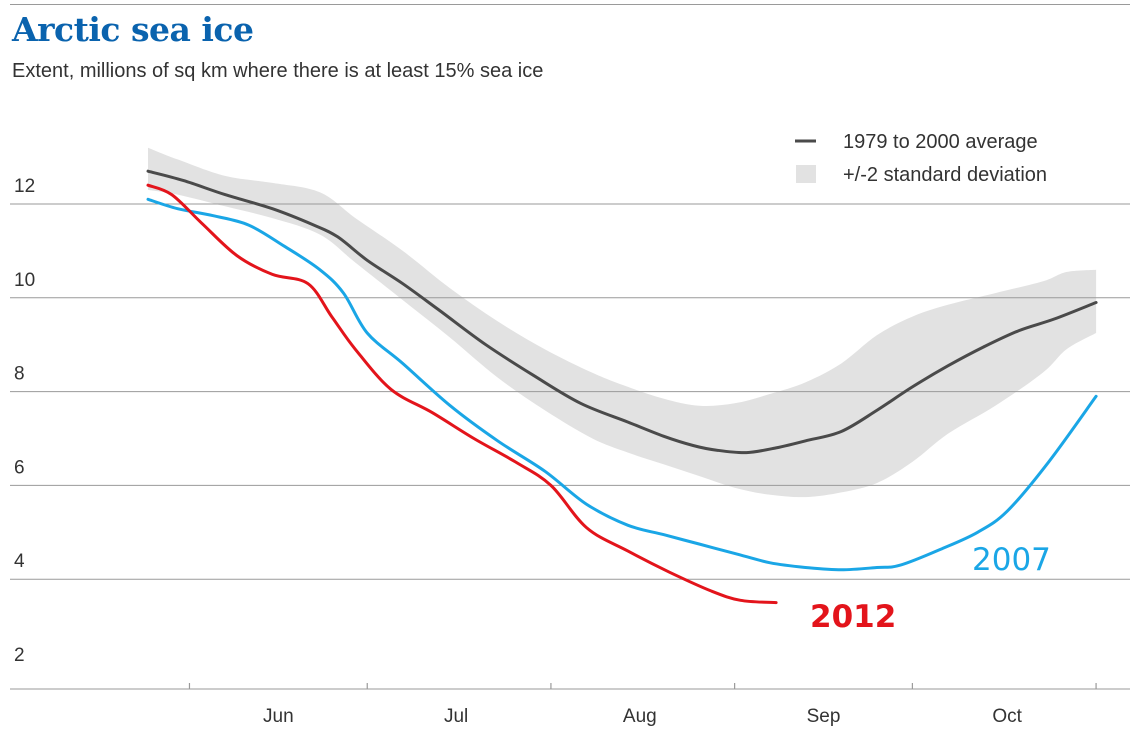 Image resolution: width=1140 pixels, height=740 pixels. Describe the element at coordinates (19, 655) in the screenshot. I see `y-tick-label-2: 2` at that location.